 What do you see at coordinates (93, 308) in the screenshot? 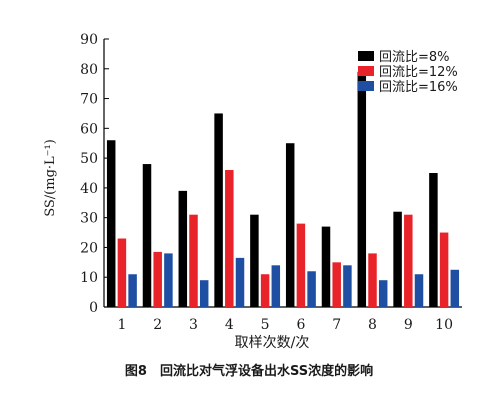
I see `y-tick-label: 0` at bounding box center [93, 308].